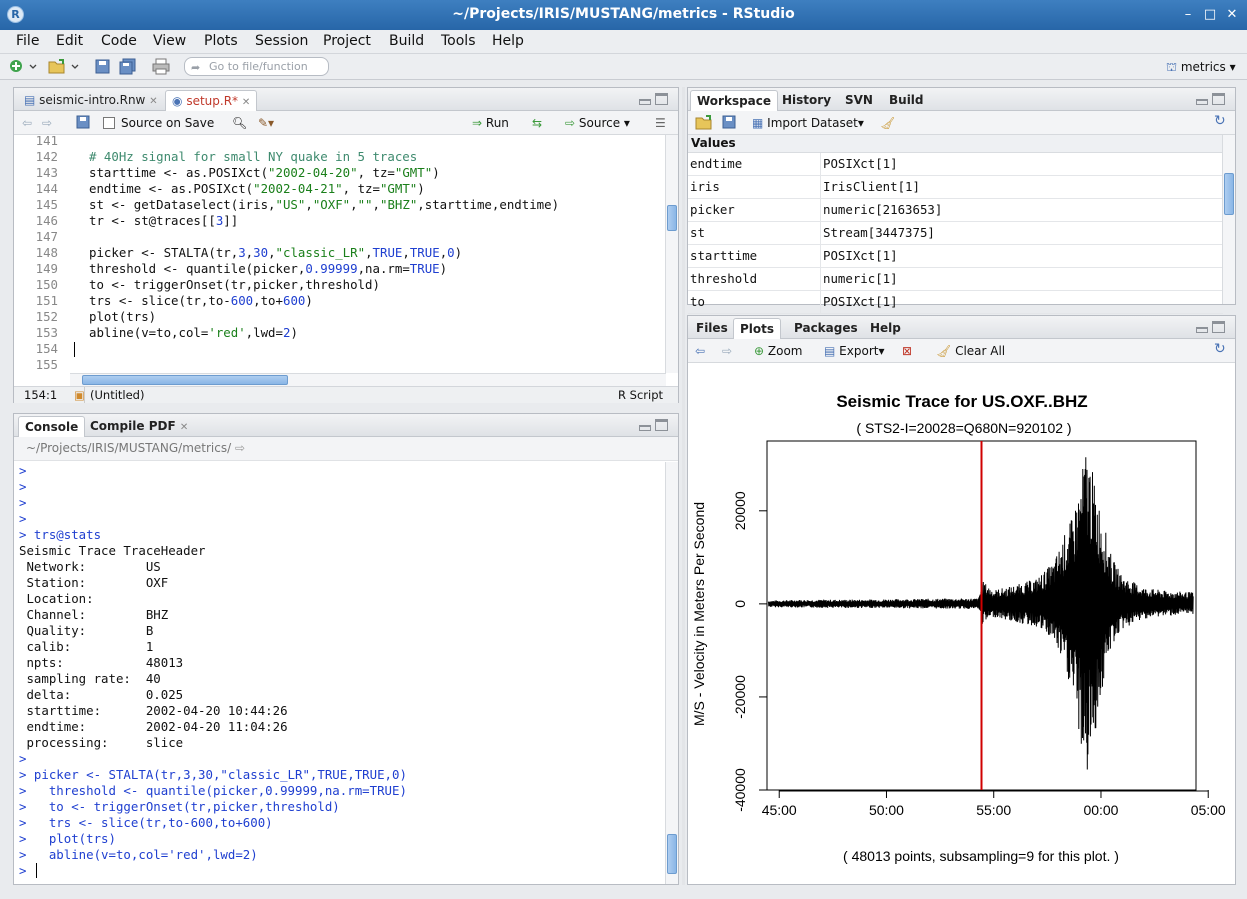 The height and width of the screenshot is (899, 1247). Describe the element at coordinates (221, 41) in the screenshot. I see `menu-plots: Plots` at that location.